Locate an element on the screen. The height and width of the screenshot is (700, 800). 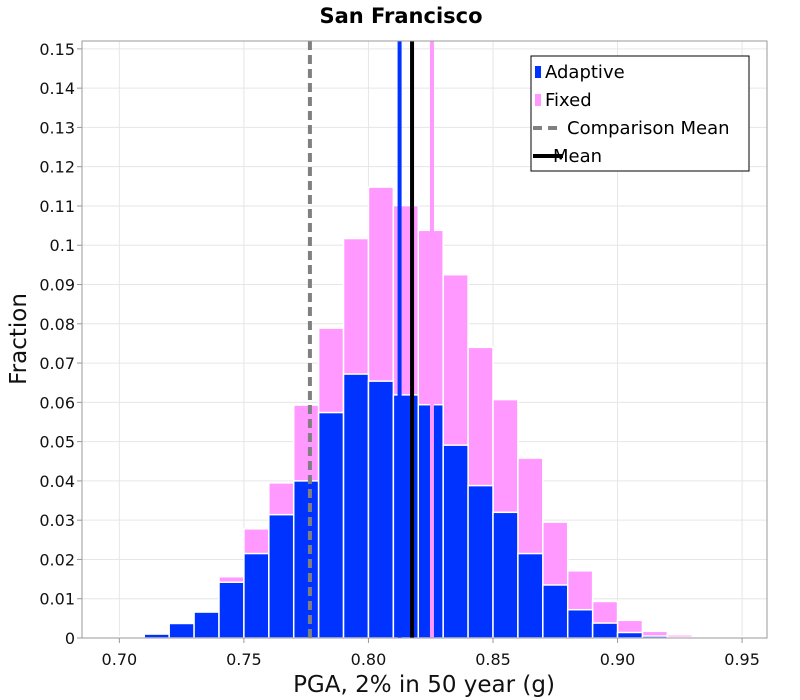
y-tick-label: 0.08 is located at coordinates (57, 324).